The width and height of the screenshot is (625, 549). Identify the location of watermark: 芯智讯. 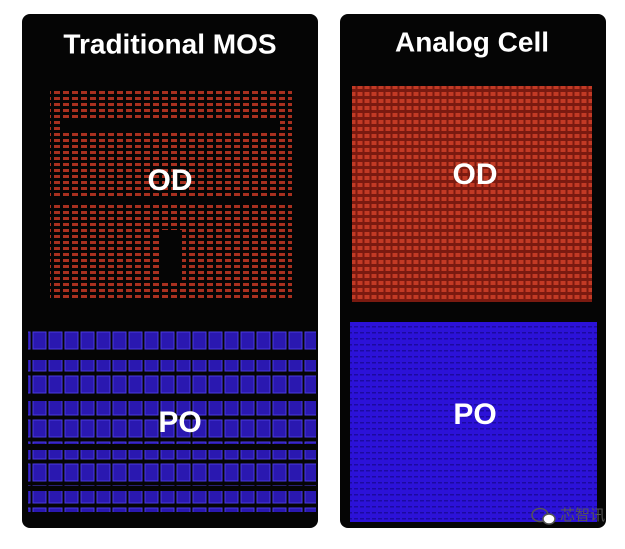
(582, 515).